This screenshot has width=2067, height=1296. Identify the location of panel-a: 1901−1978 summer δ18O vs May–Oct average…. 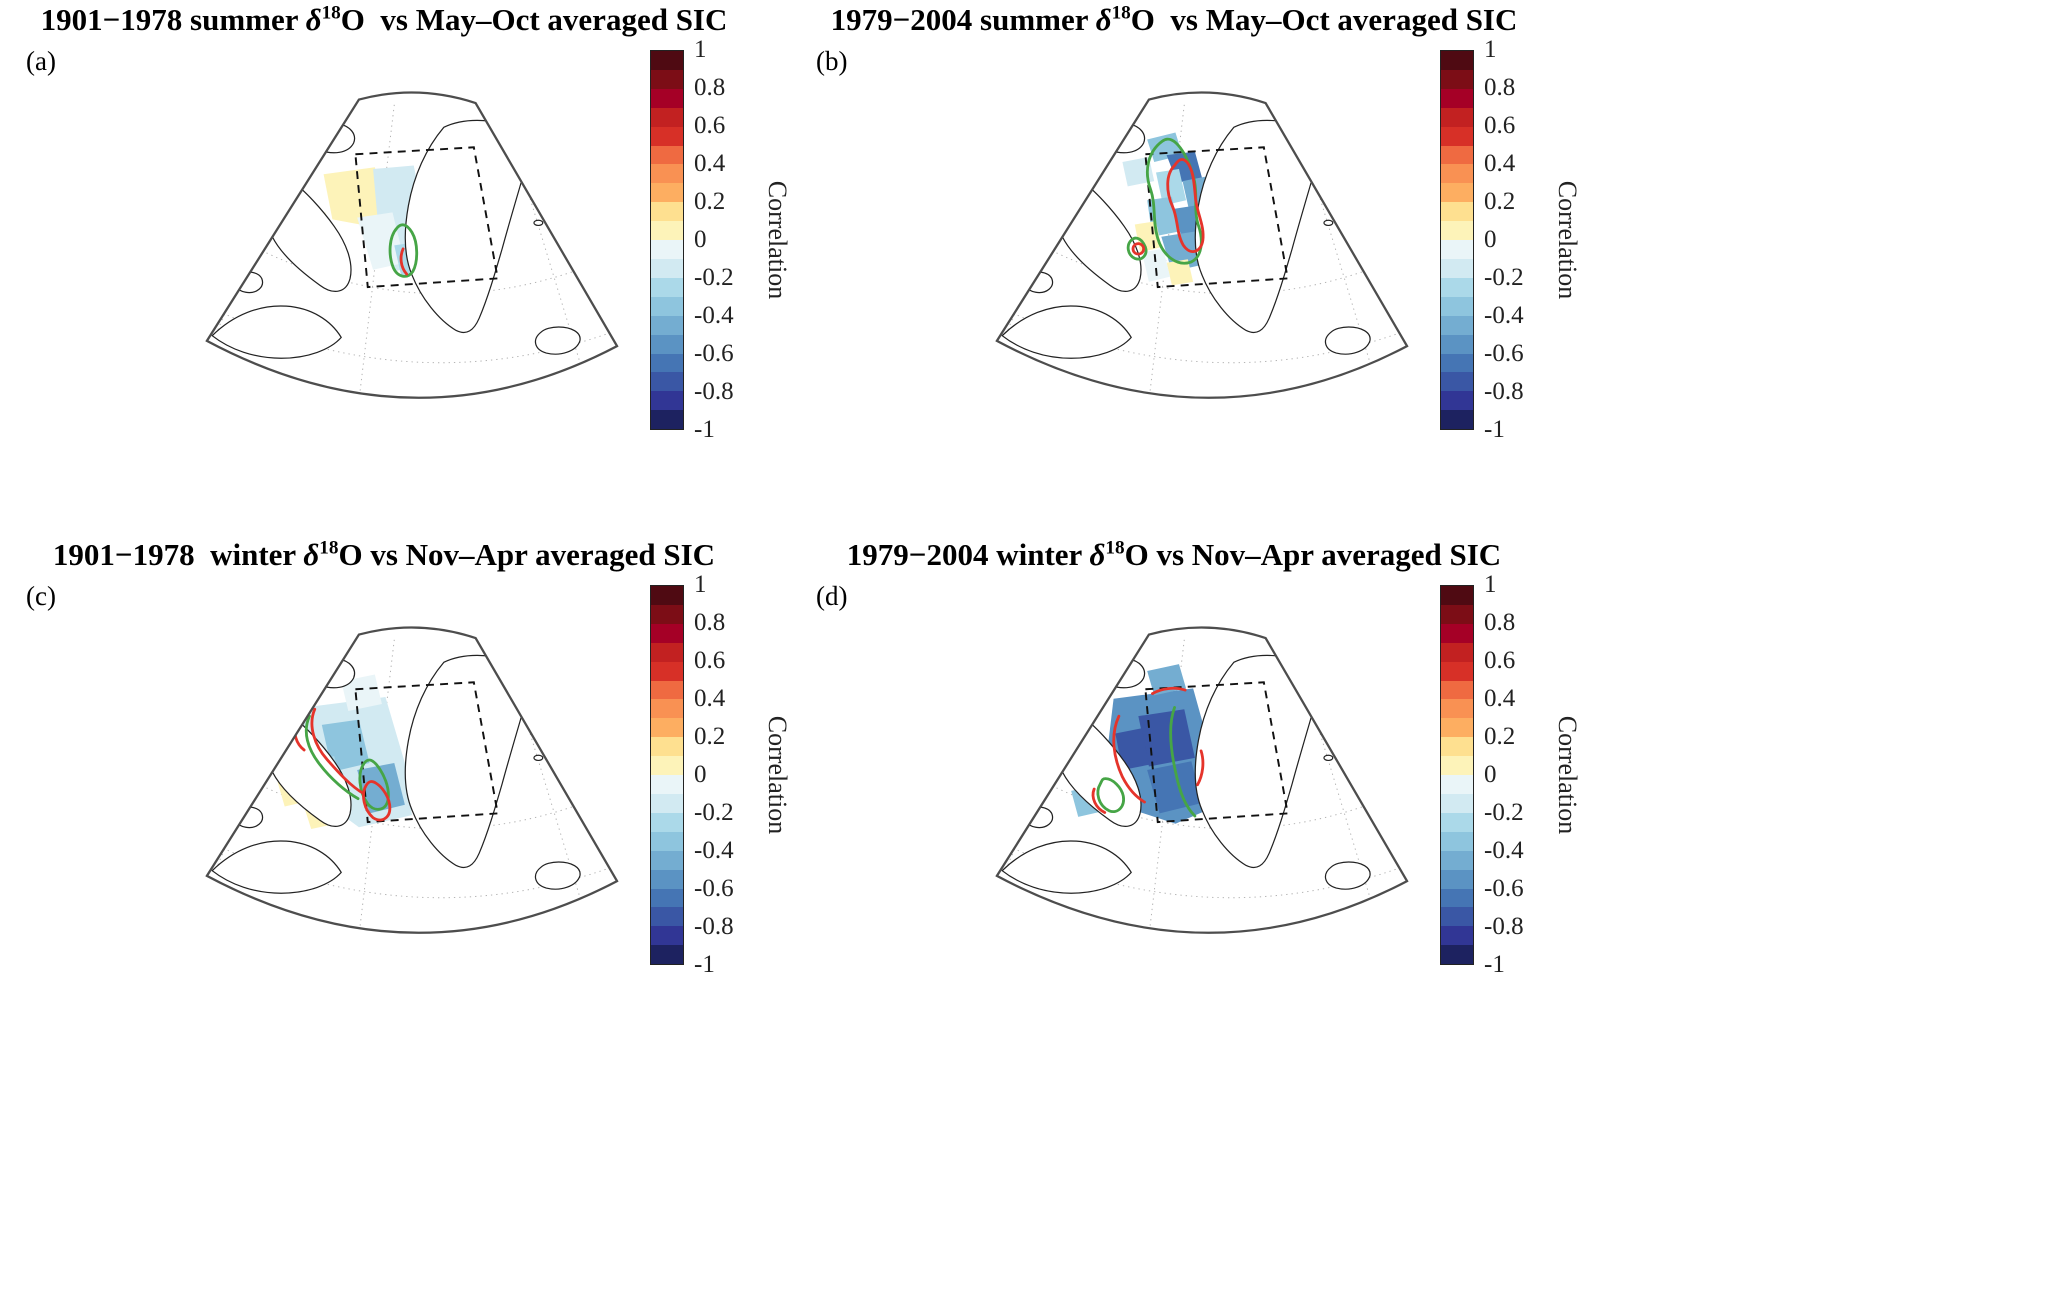
(396, 250).